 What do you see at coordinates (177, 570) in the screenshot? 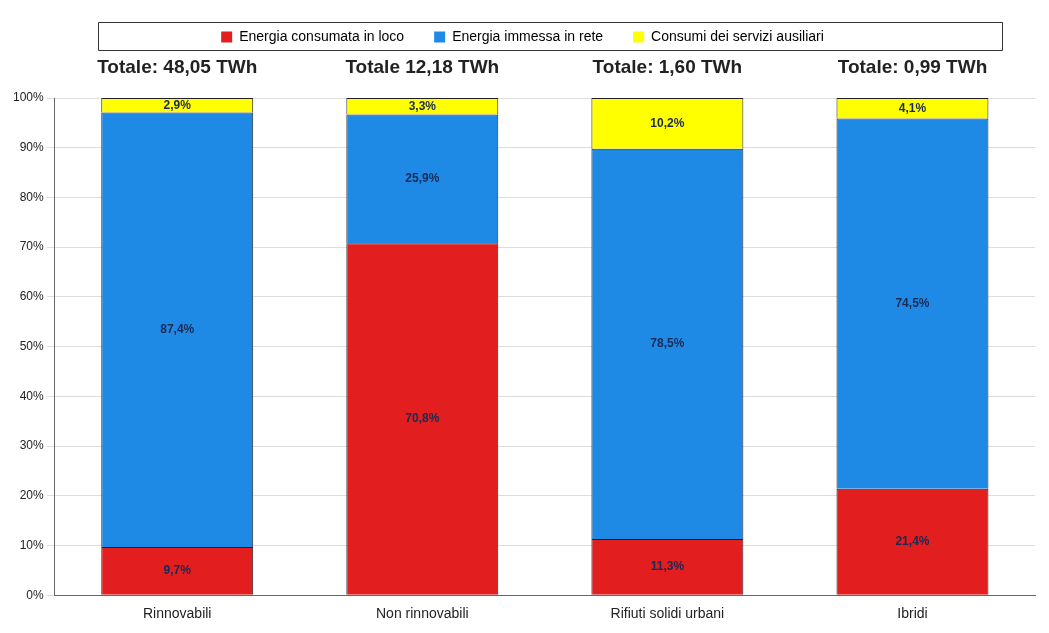
I see `data-label: 9,7%` at bounding box center [177, 570].